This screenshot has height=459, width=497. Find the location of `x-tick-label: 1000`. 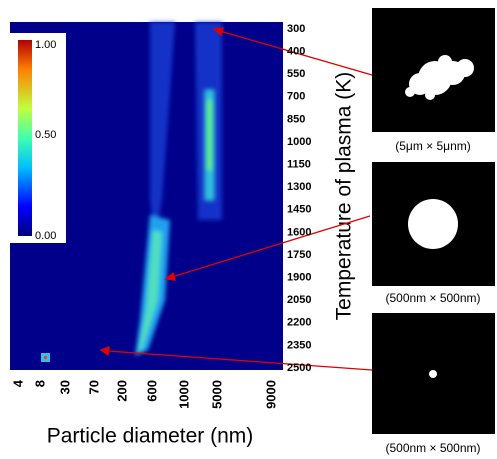

x-tick-label: 1000 is located at coordinates (183, 394).